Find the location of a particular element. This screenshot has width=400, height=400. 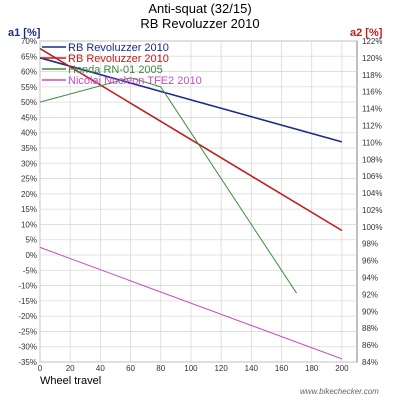

legend-entry-4: Nicolai Nucleon TFE2 2010 is located at coordinates (135, 81).